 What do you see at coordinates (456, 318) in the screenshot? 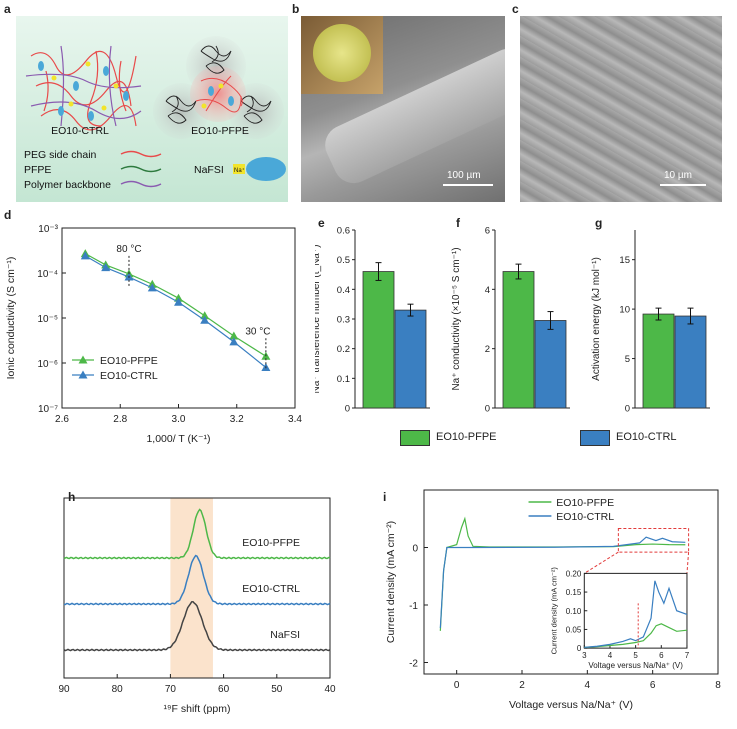
I see `bar-ylabel: Na⁺ conductivity (×10⁻⁵ S cm⁻¹)` at bounding box center [456, 318].